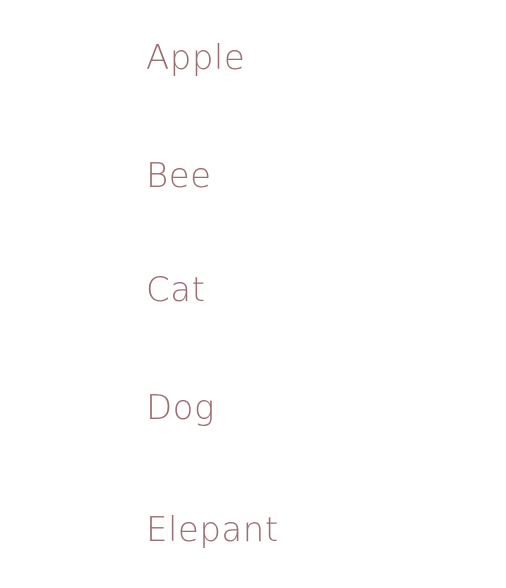 Image resolution: width=506 pixels, height=588 pixels. What do you see at coordinates (212, 530) in the screenshot?
I see `list-item-elepant: Elepant` at bounding box center [212, 530].